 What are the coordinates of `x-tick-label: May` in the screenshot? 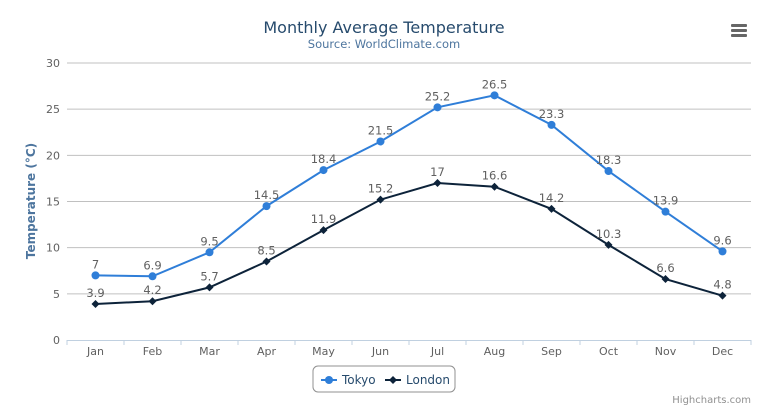 It's located at (323, 351).